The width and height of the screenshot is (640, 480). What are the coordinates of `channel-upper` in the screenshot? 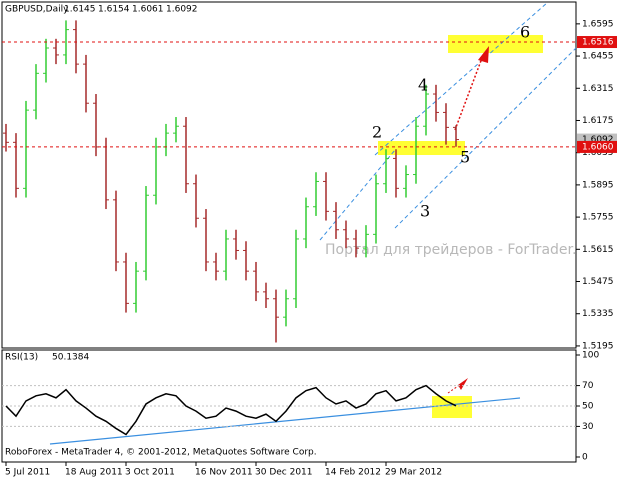 It's located at (461, 79).